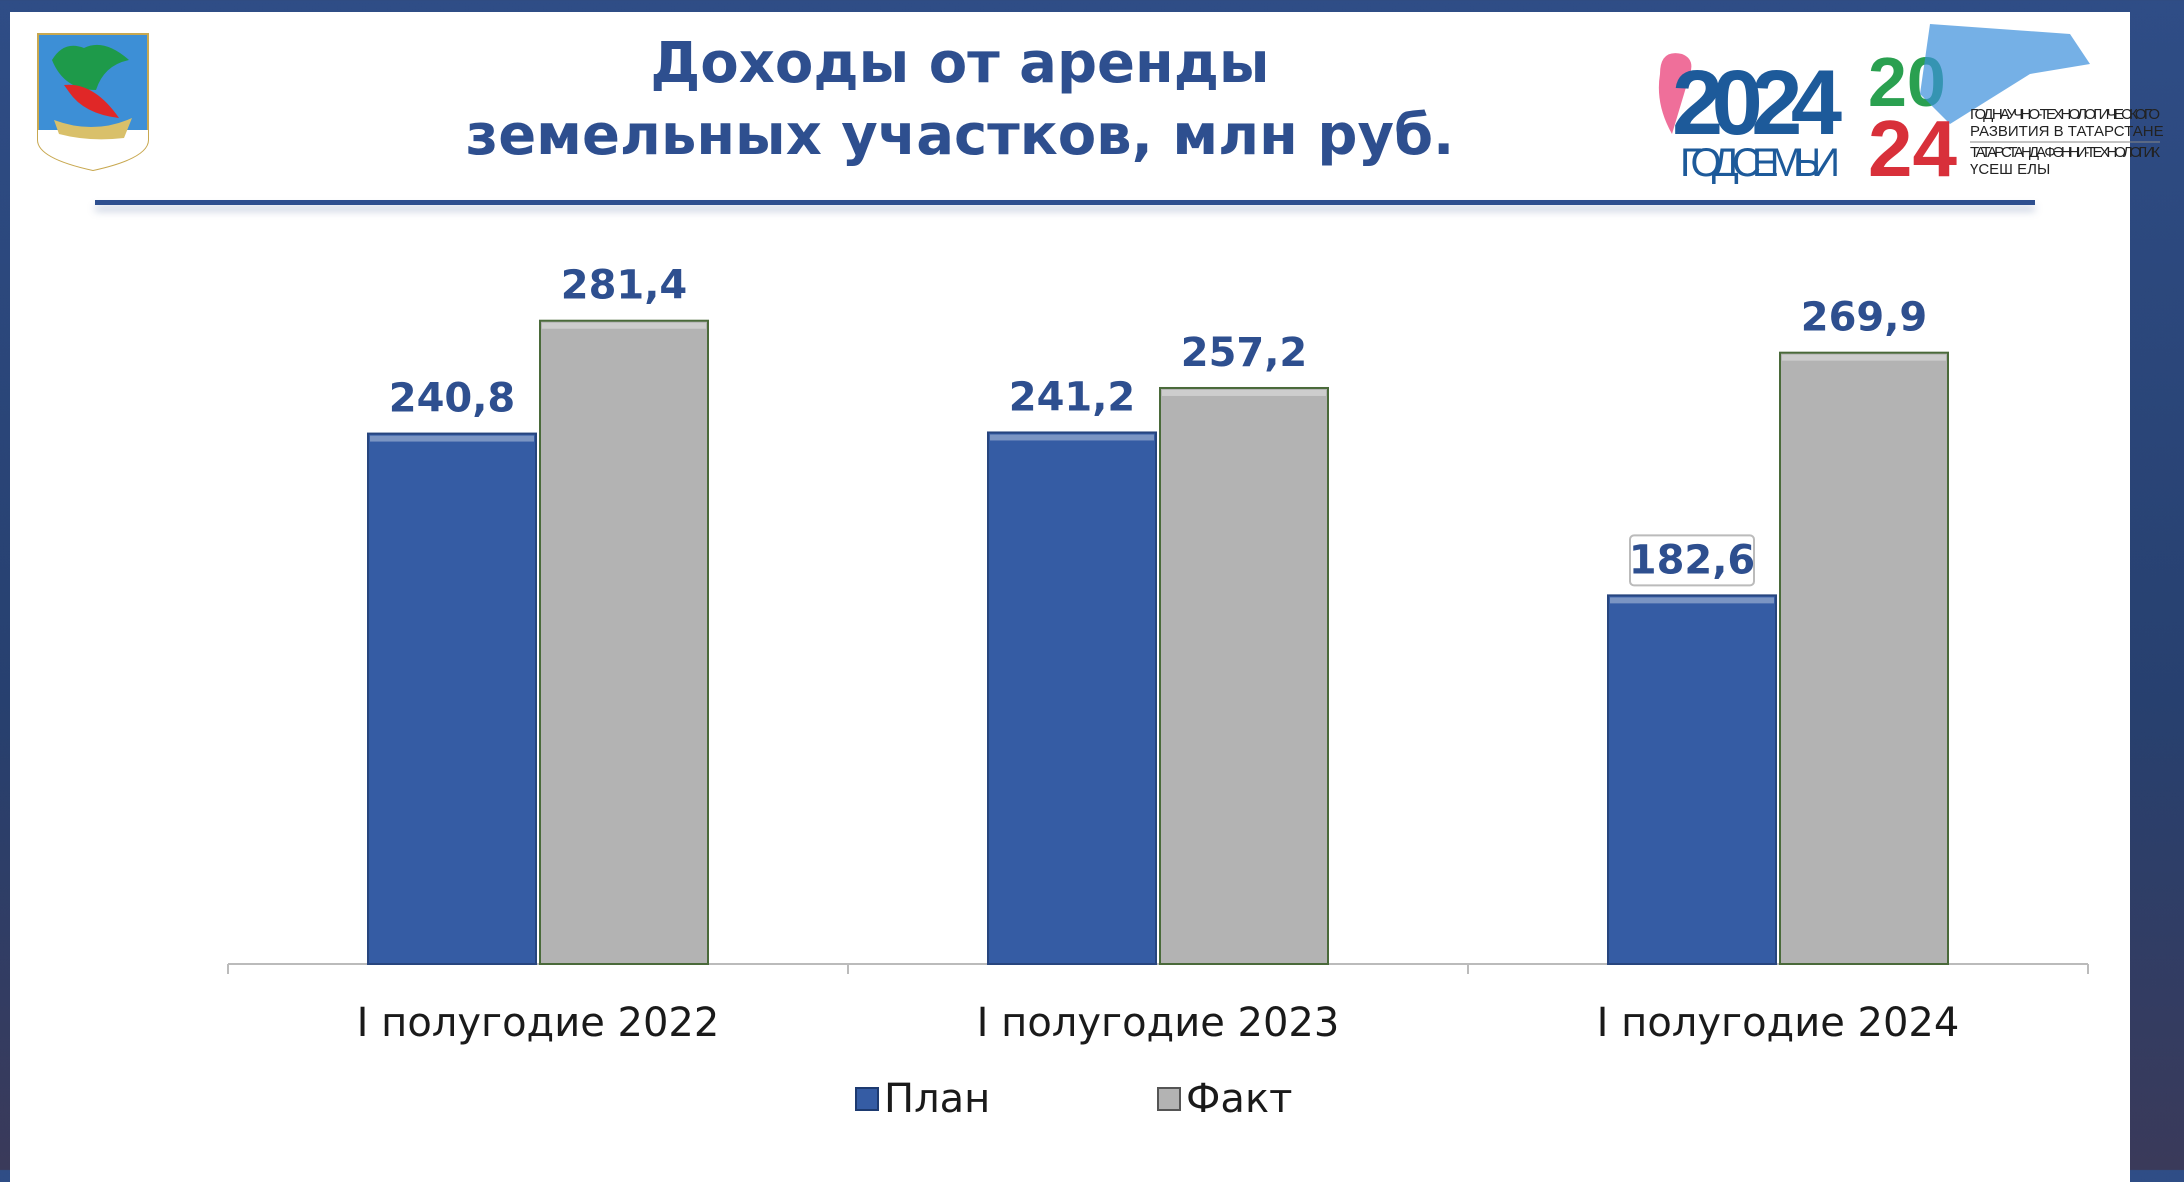 The width and height of the screenshot is (2184, 1182). I want to click on data-label-fact: 269,9, so click(1864, 318).